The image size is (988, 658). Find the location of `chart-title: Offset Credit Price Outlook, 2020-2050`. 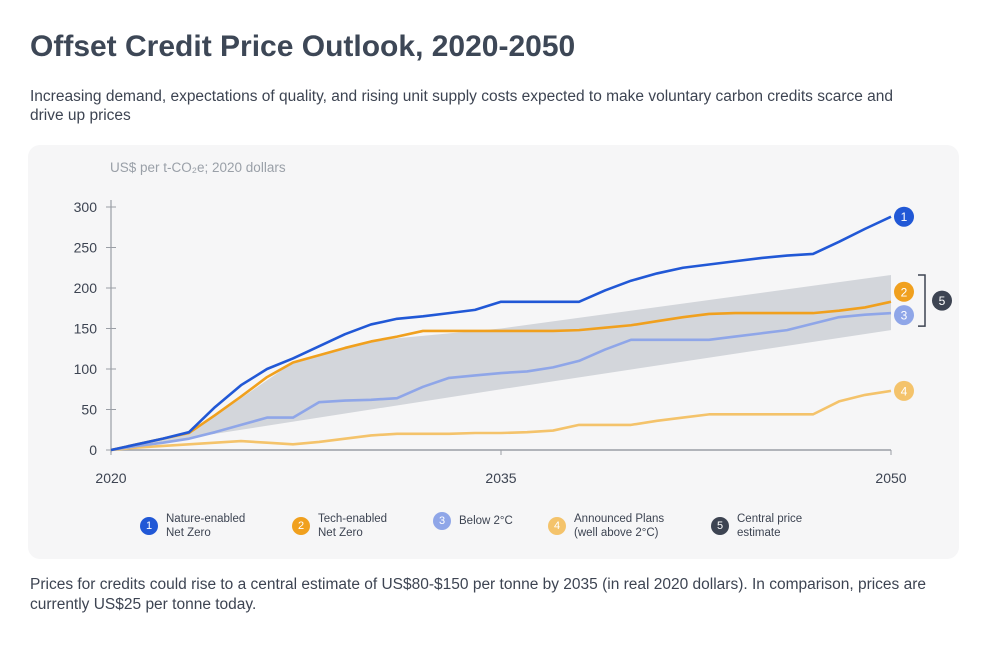

chart-title: Offset Credit Price Outlook, 2020-2050 is located at coordinates (303, 46).